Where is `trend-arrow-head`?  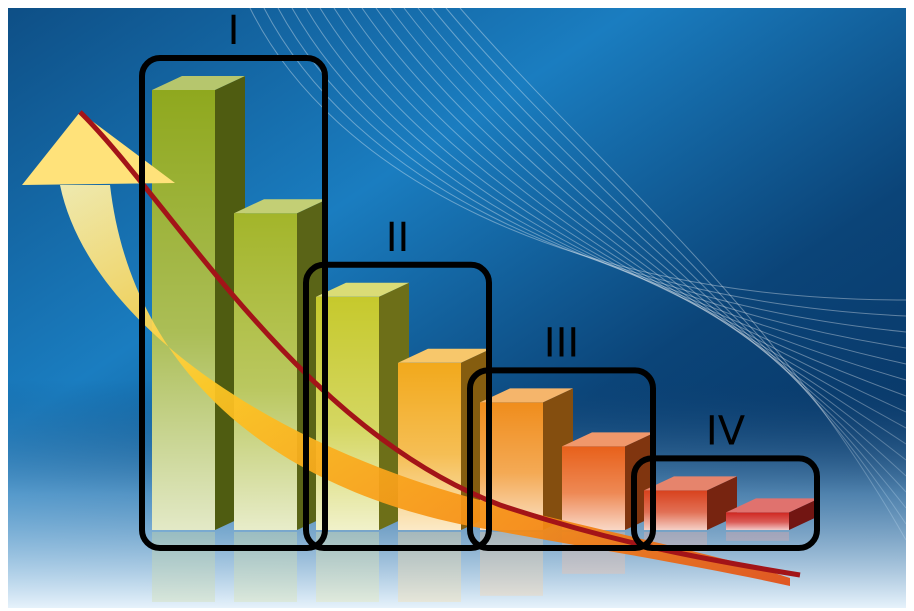
trend-arrow-head is located at coordinates (98, 148).